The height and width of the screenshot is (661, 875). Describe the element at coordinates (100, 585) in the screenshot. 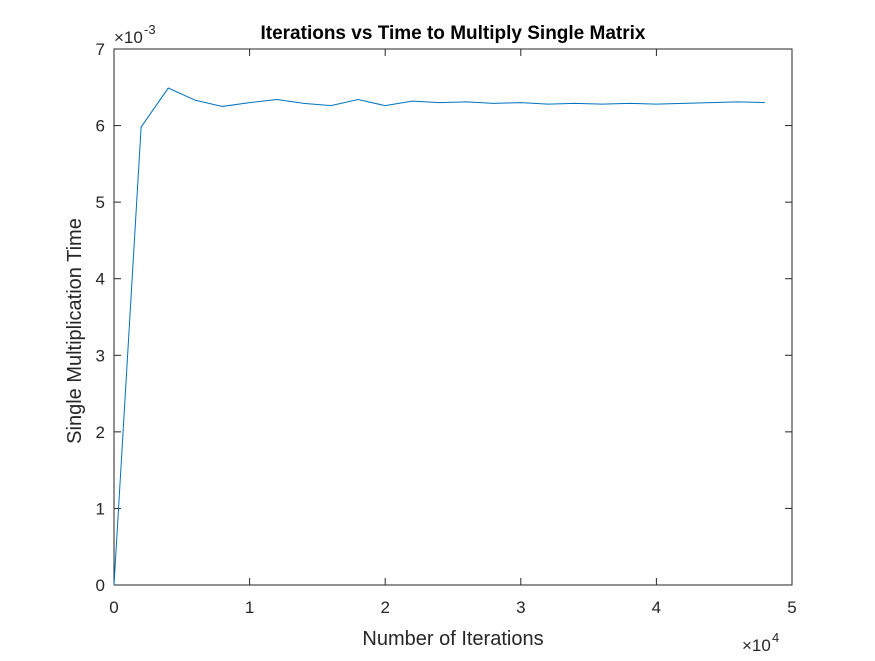

I see `y-tick-label: 0` at that location.